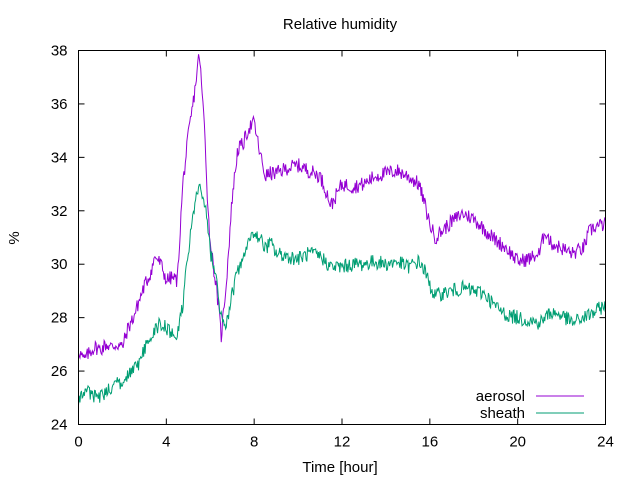 The width and height of the screenshot is (640, 480). What do you see at coordinates (429, 442) in the screenshot?
I see `x-tick-label: 16` at bounding box center [429, 442].